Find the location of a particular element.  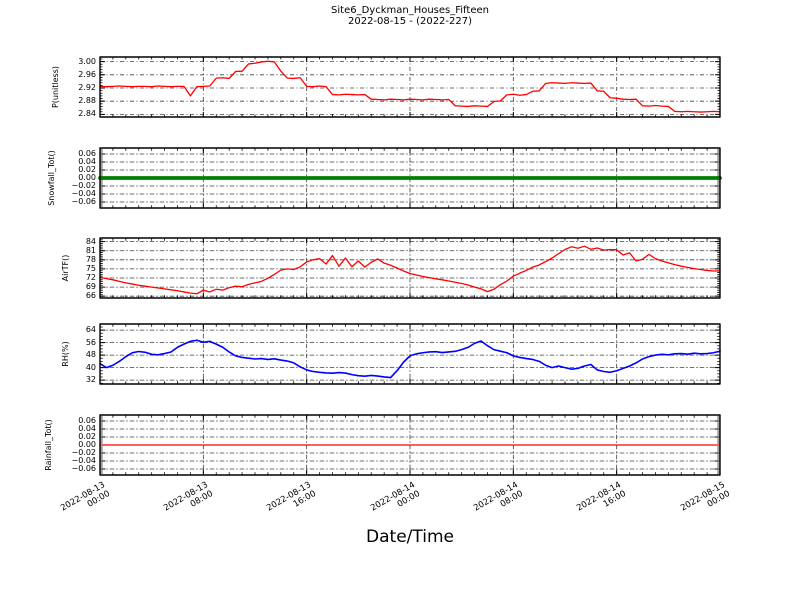

y-tick-label-text: 81 is located at coordinates (90, 250).